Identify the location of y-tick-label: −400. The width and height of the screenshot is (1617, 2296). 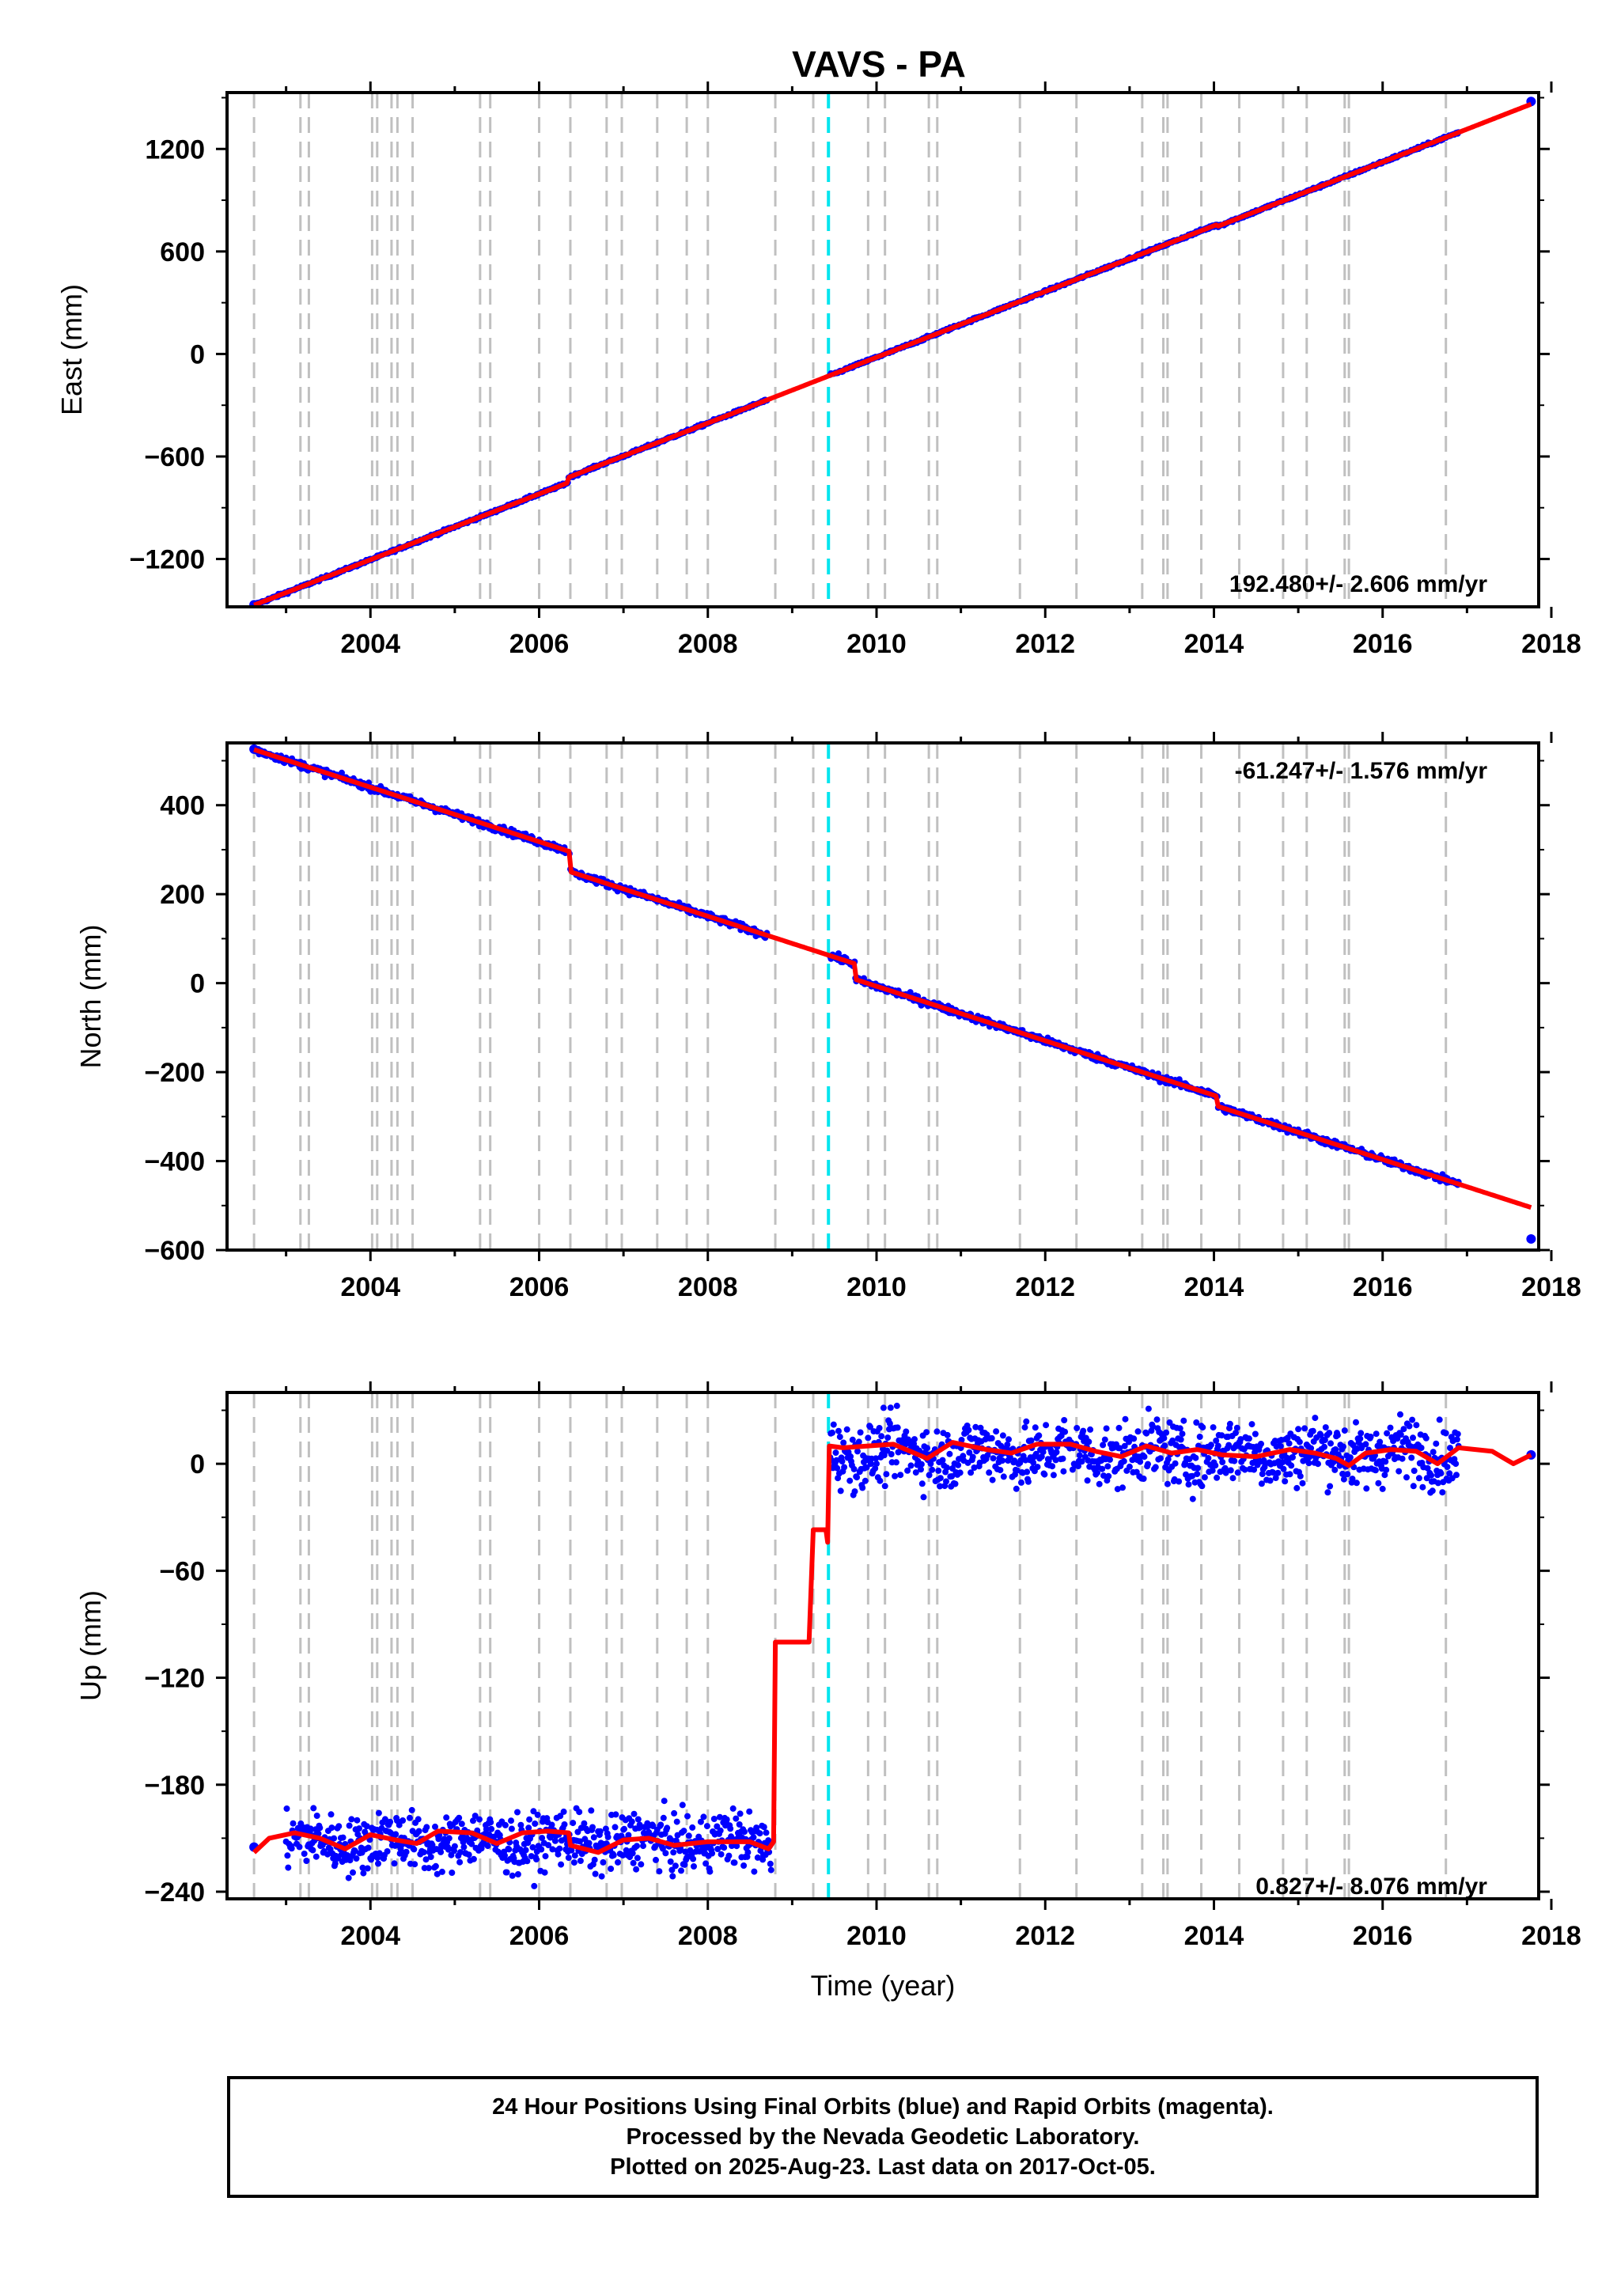
(175, 1162).